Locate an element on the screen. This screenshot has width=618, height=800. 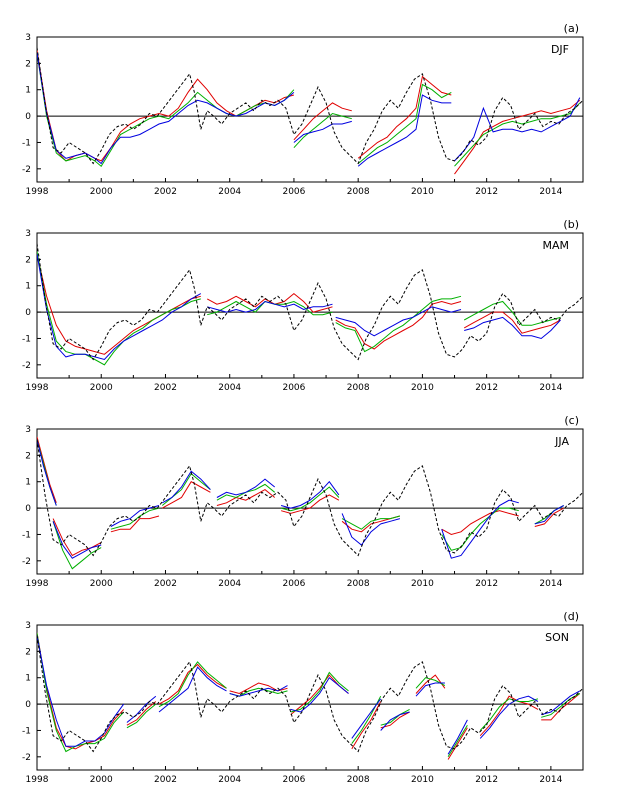
season-label: DJF is located at coordinates (560, 49).